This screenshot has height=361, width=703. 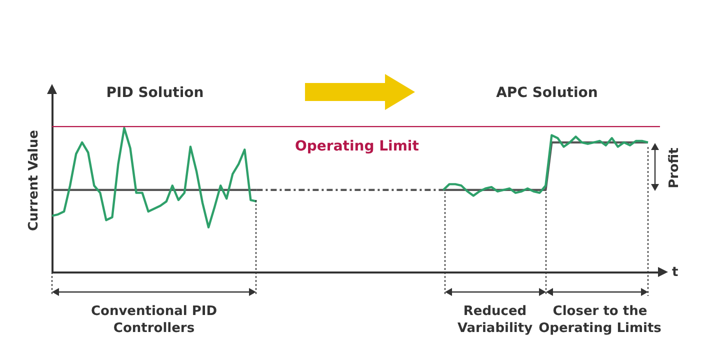 I want to click on ref-line-label: Operating Limit, so click(x=357, y=146).